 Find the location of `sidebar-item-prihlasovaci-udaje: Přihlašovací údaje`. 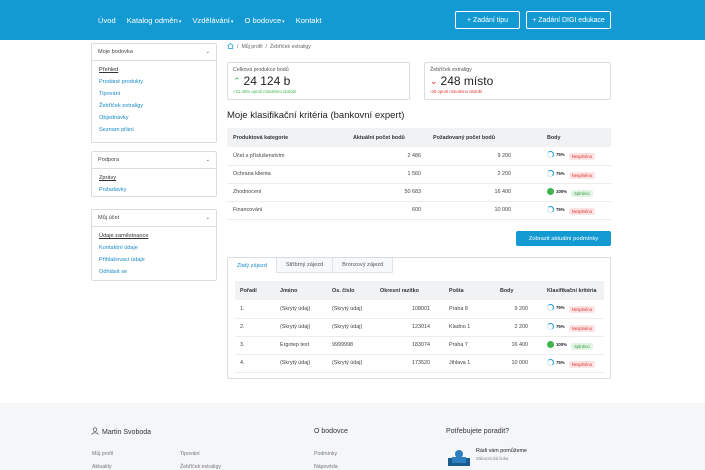

sidebar-item-prihlasovaci-udaje: Přihlašovací údaje is located at coordinates (122, 260).